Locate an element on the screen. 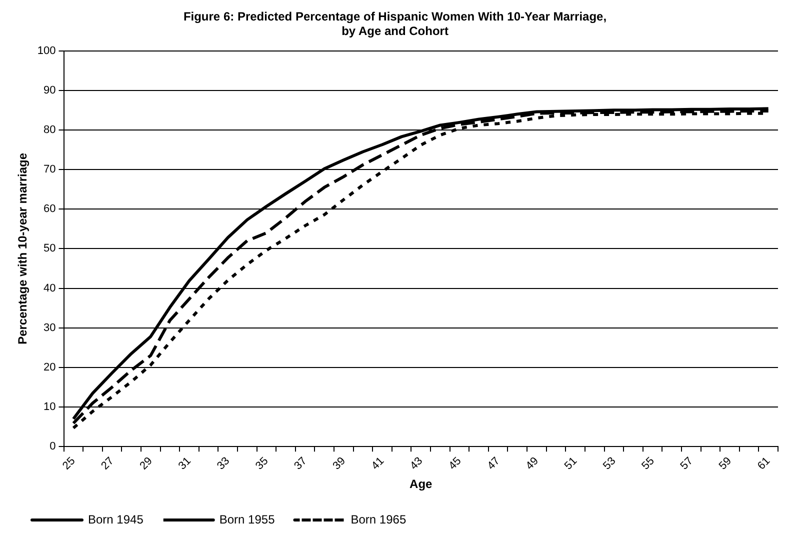  x-tick-label: 43 is located at coordinates (417, 463).